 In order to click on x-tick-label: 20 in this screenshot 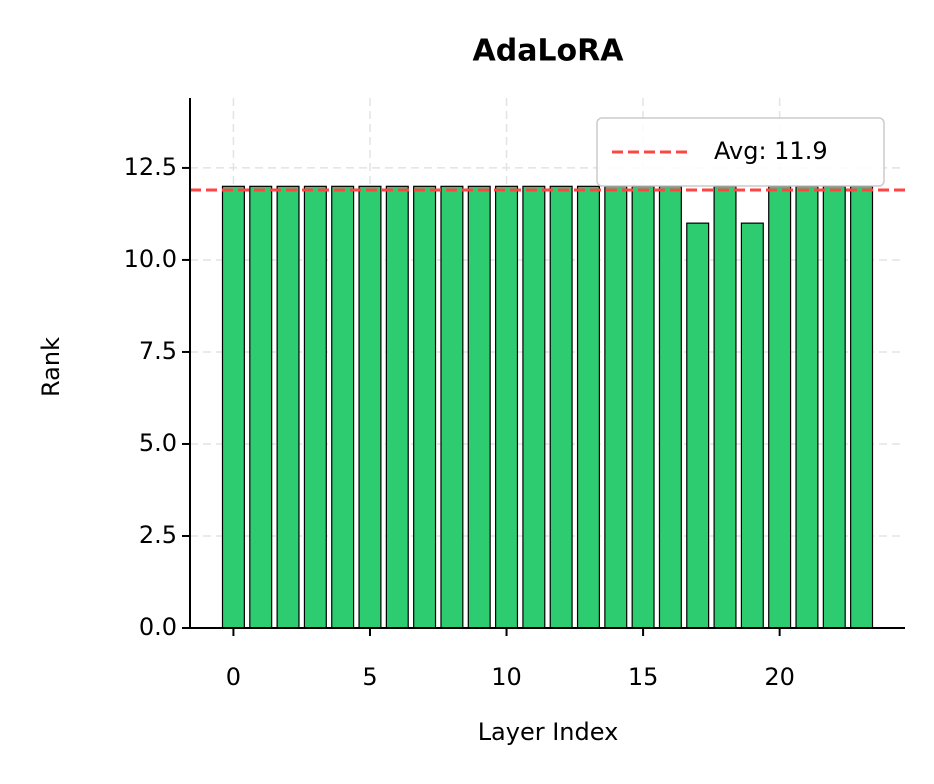, I will do `click(779, 677)`.